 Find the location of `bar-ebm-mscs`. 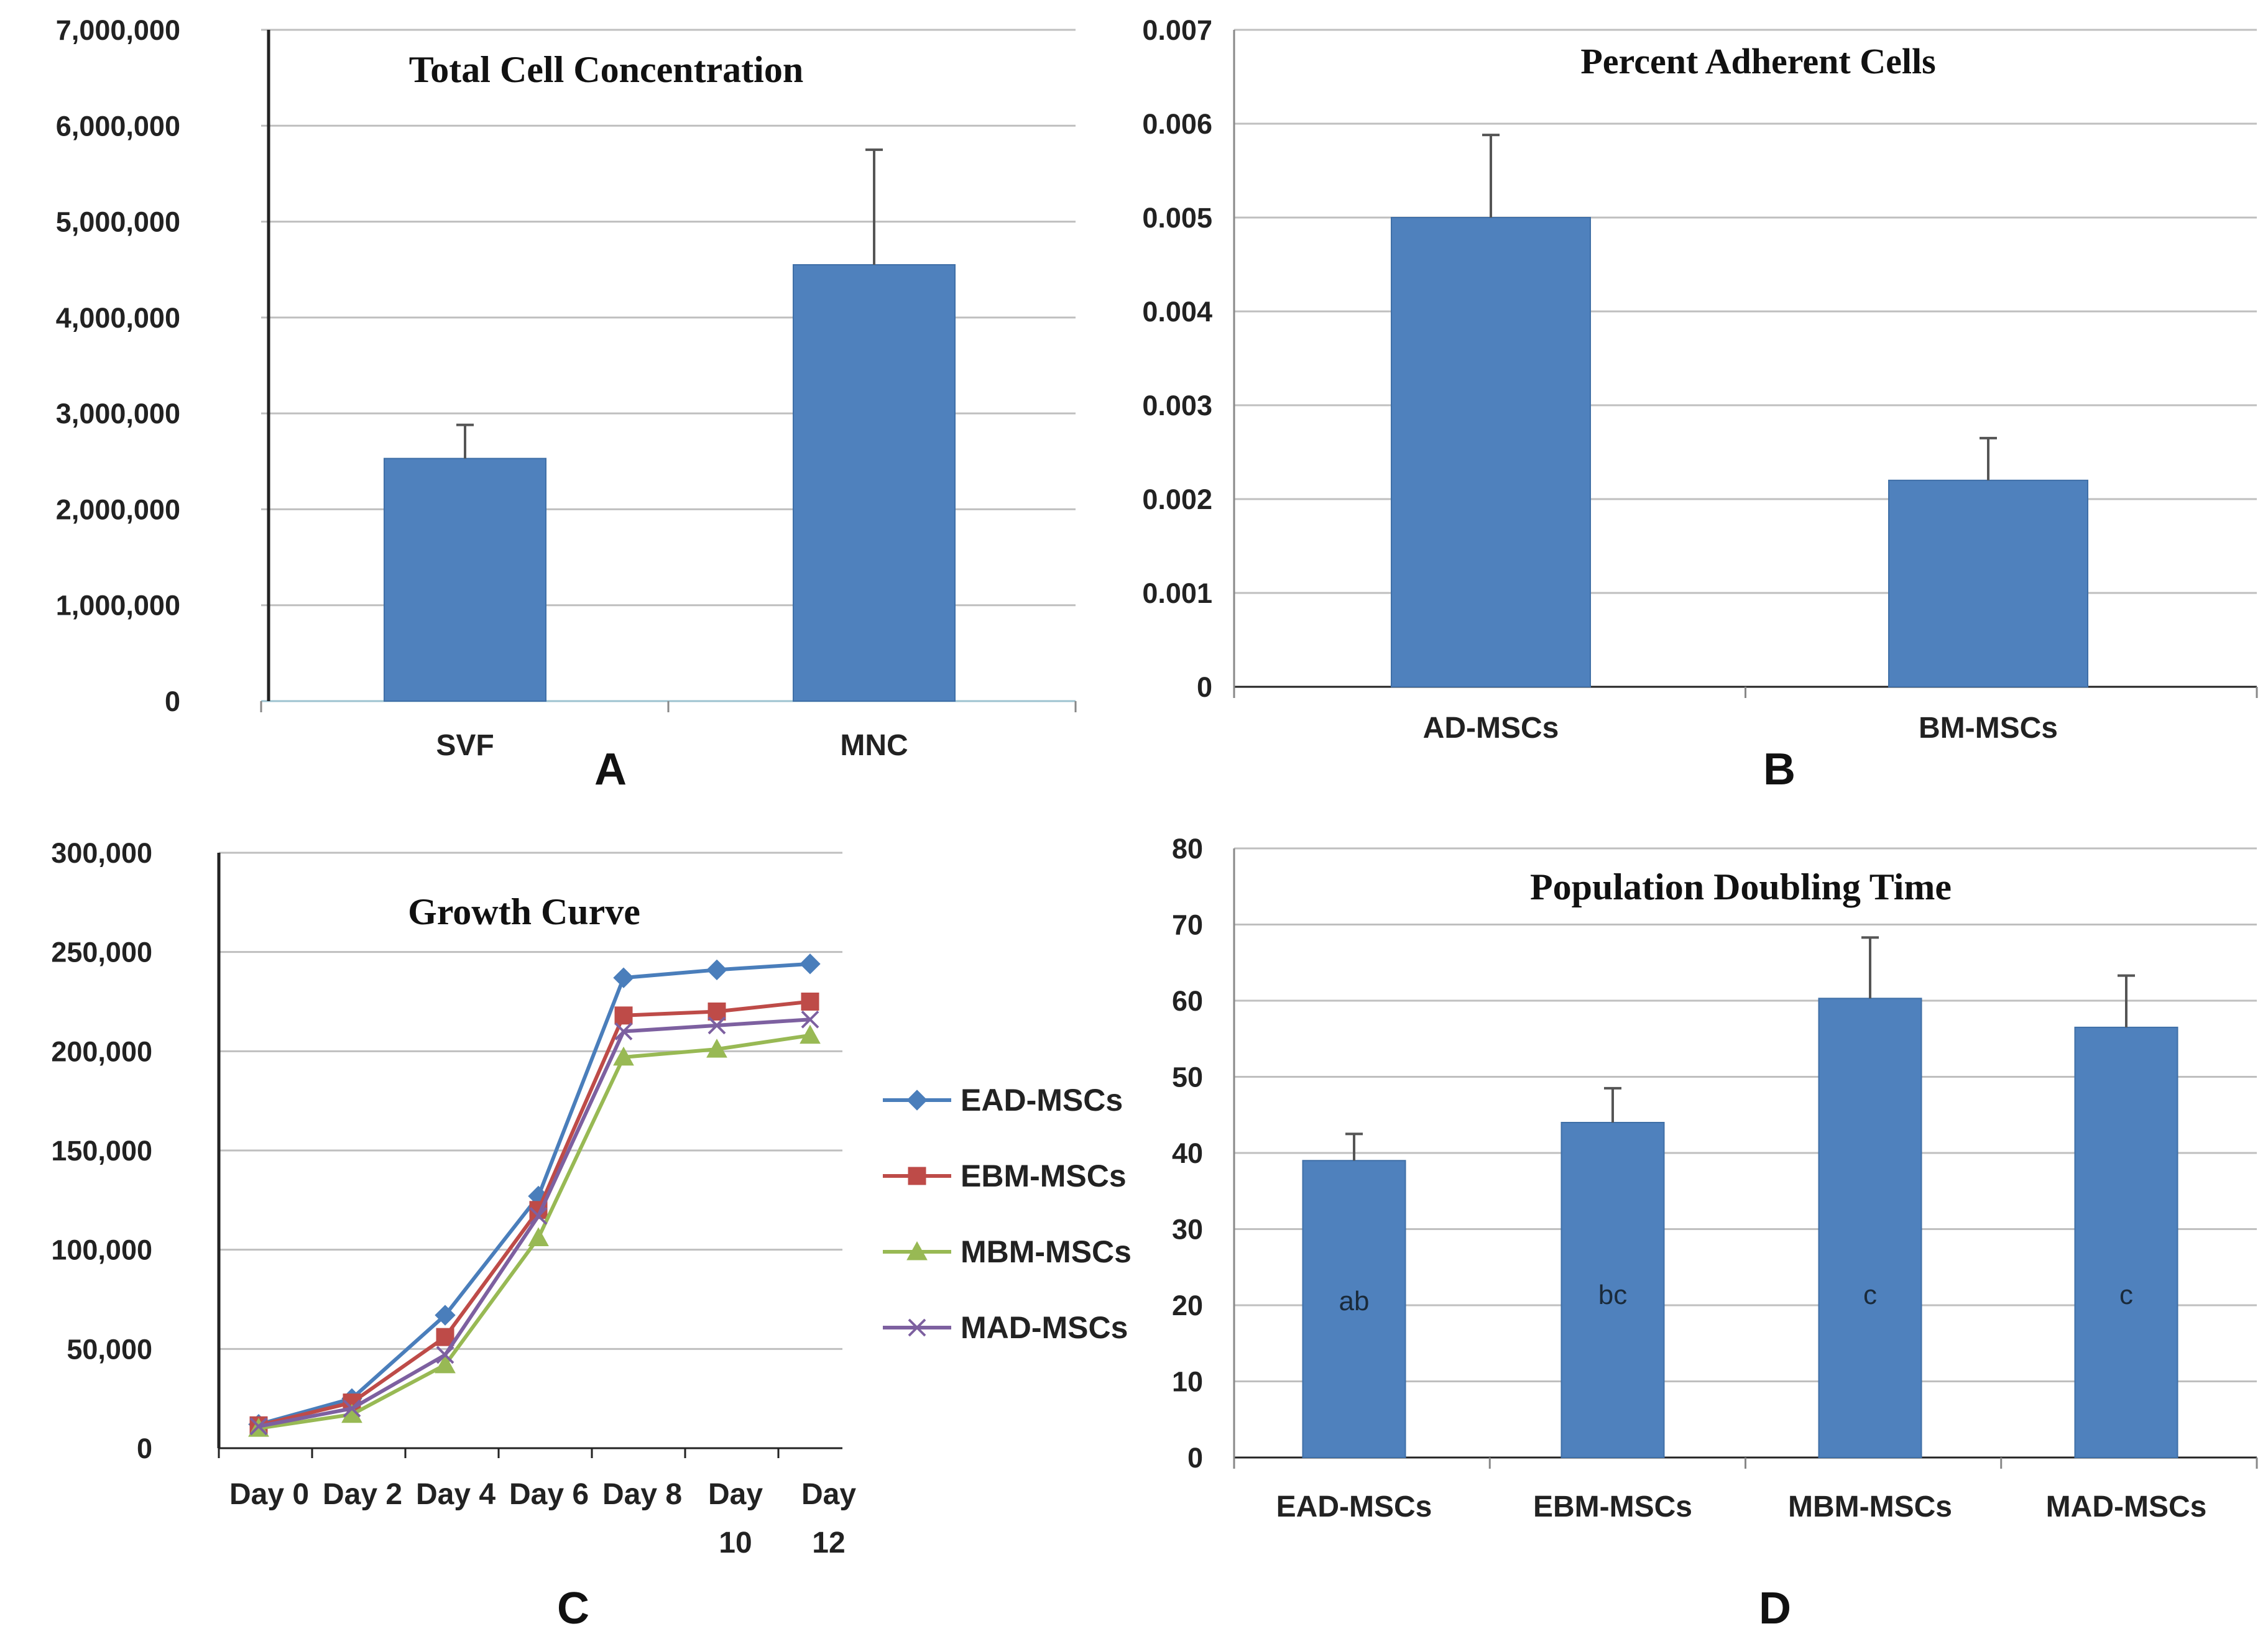

bar-ebm-mscs is located at coordinates (1612, 1290).